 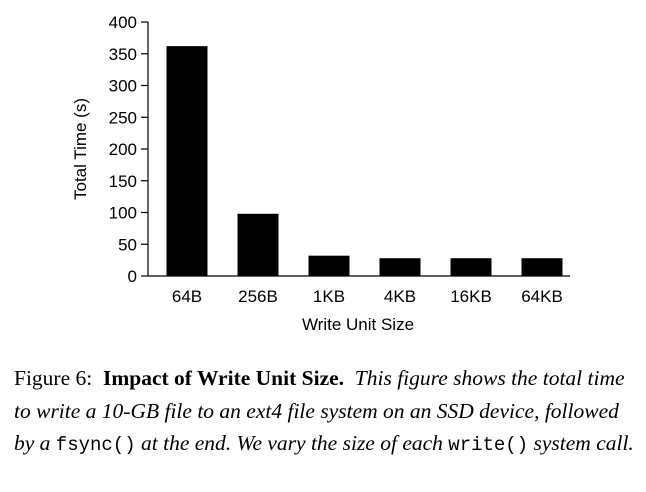 I want to click on figure-label: Figure 6:, so click(x=53, y=378).